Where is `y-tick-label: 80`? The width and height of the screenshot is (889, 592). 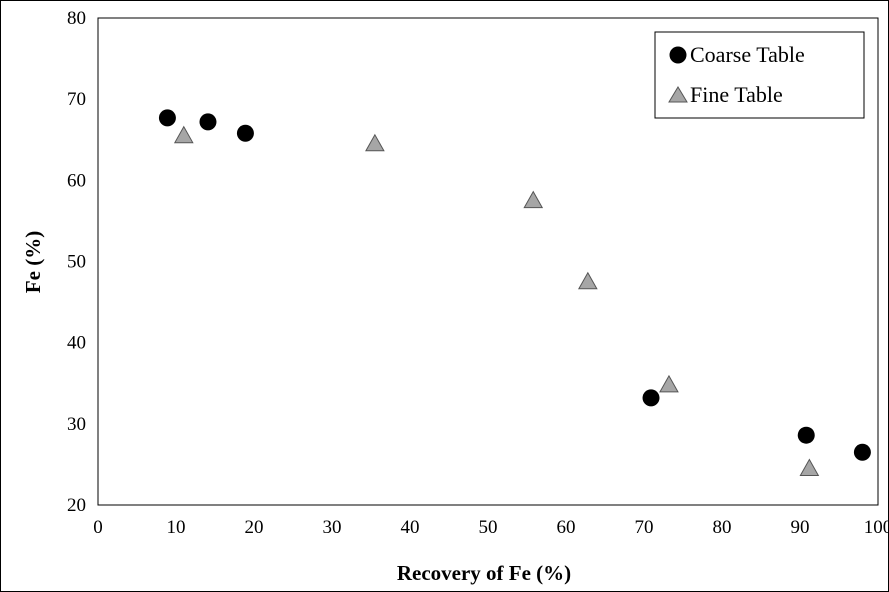
y-tick-label: 80 is located at coordinates (76, 18).